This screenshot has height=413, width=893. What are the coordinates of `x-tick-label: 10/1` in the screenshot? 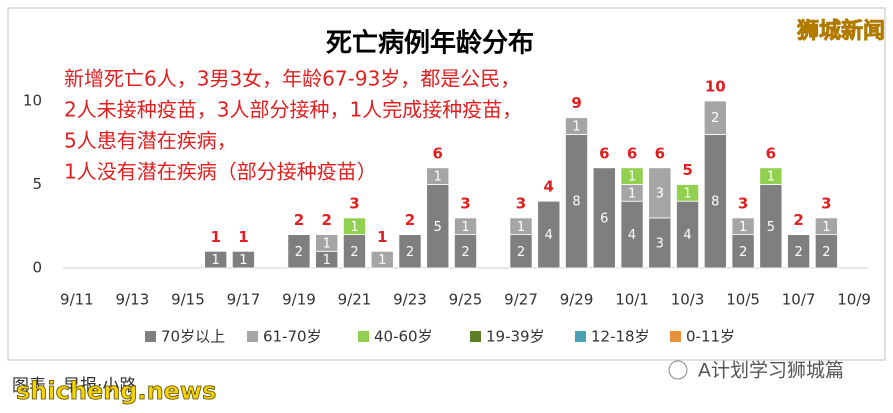 It's located at (632, 300).